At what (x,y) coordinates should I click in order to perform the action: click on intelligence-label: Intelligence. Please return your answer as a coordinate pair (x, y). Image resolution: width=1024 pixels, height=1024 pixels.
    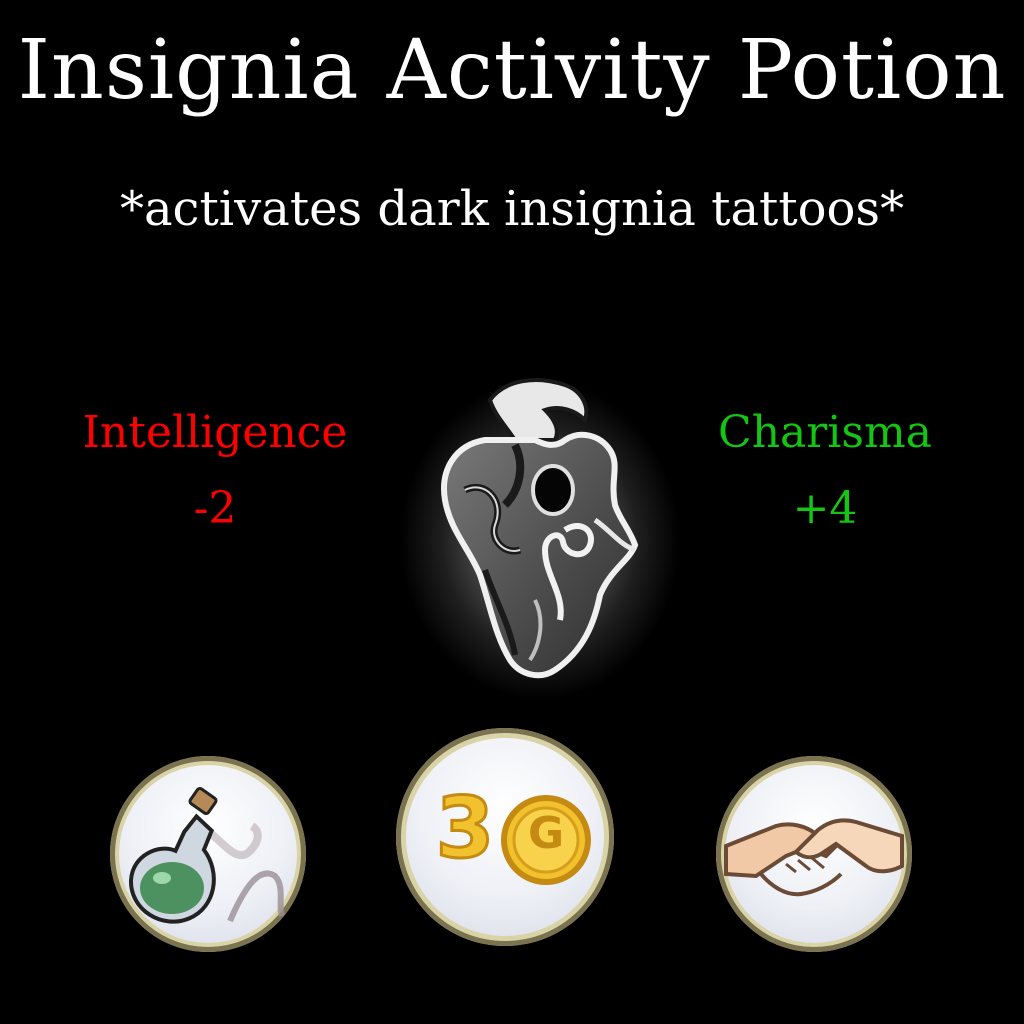
    Looking at the image, I should click on (215, 432).